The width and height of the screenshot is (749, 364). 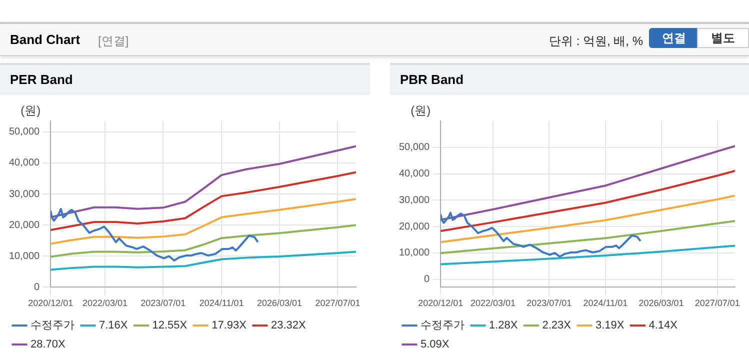 I want to click on chart-title: PER Band, so click(x=185, y=80).